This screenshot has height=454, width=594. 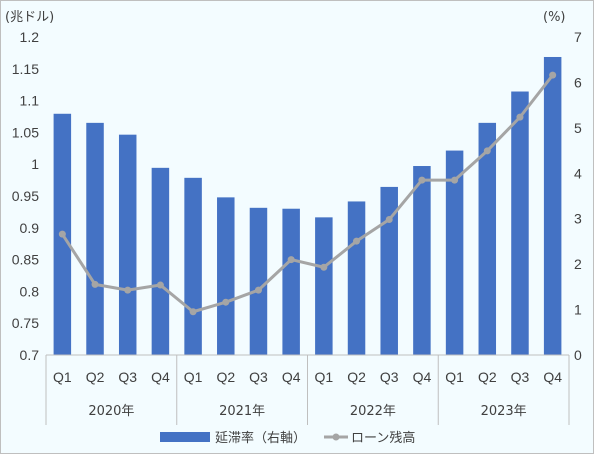 I want to click on legend-marker-loan-balance, so click(x=336, y=437).